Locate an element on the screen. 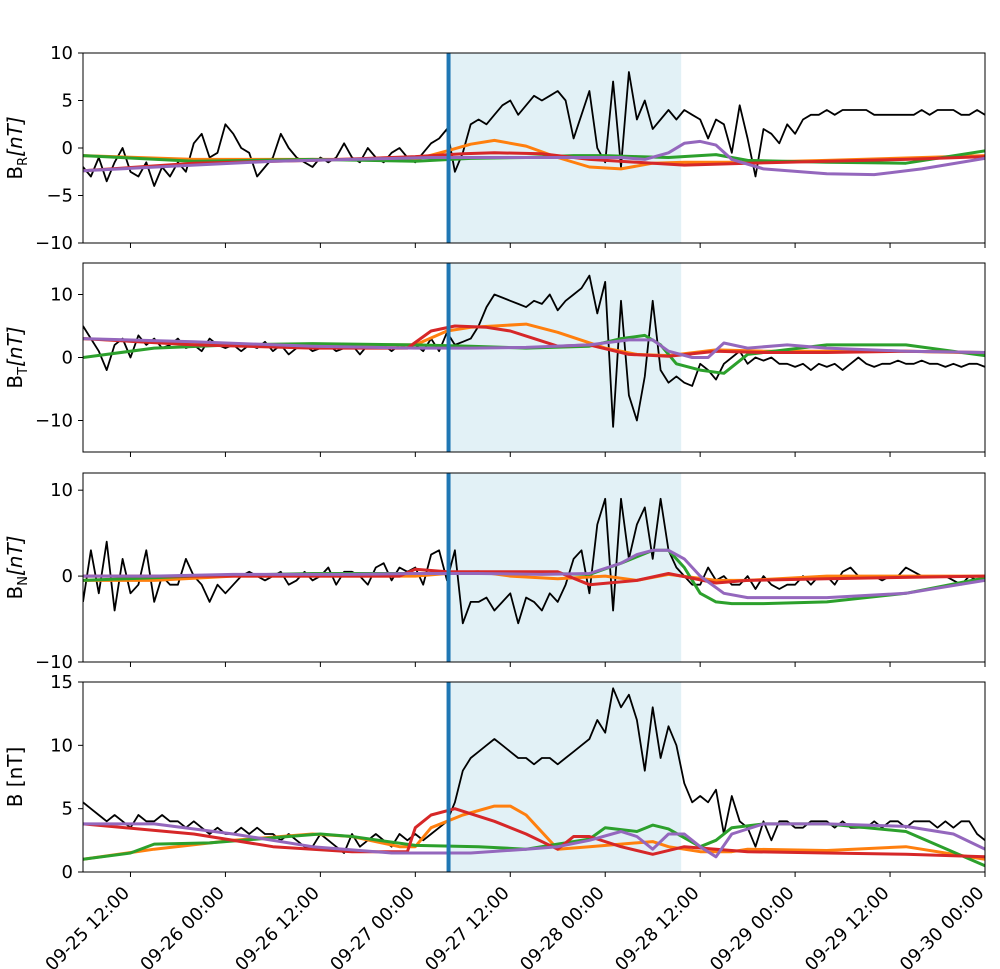 The width and height of the screenshot is (1000, 969). x-tick-label: 09-27 00:00 is located at coordinates (372, 926).